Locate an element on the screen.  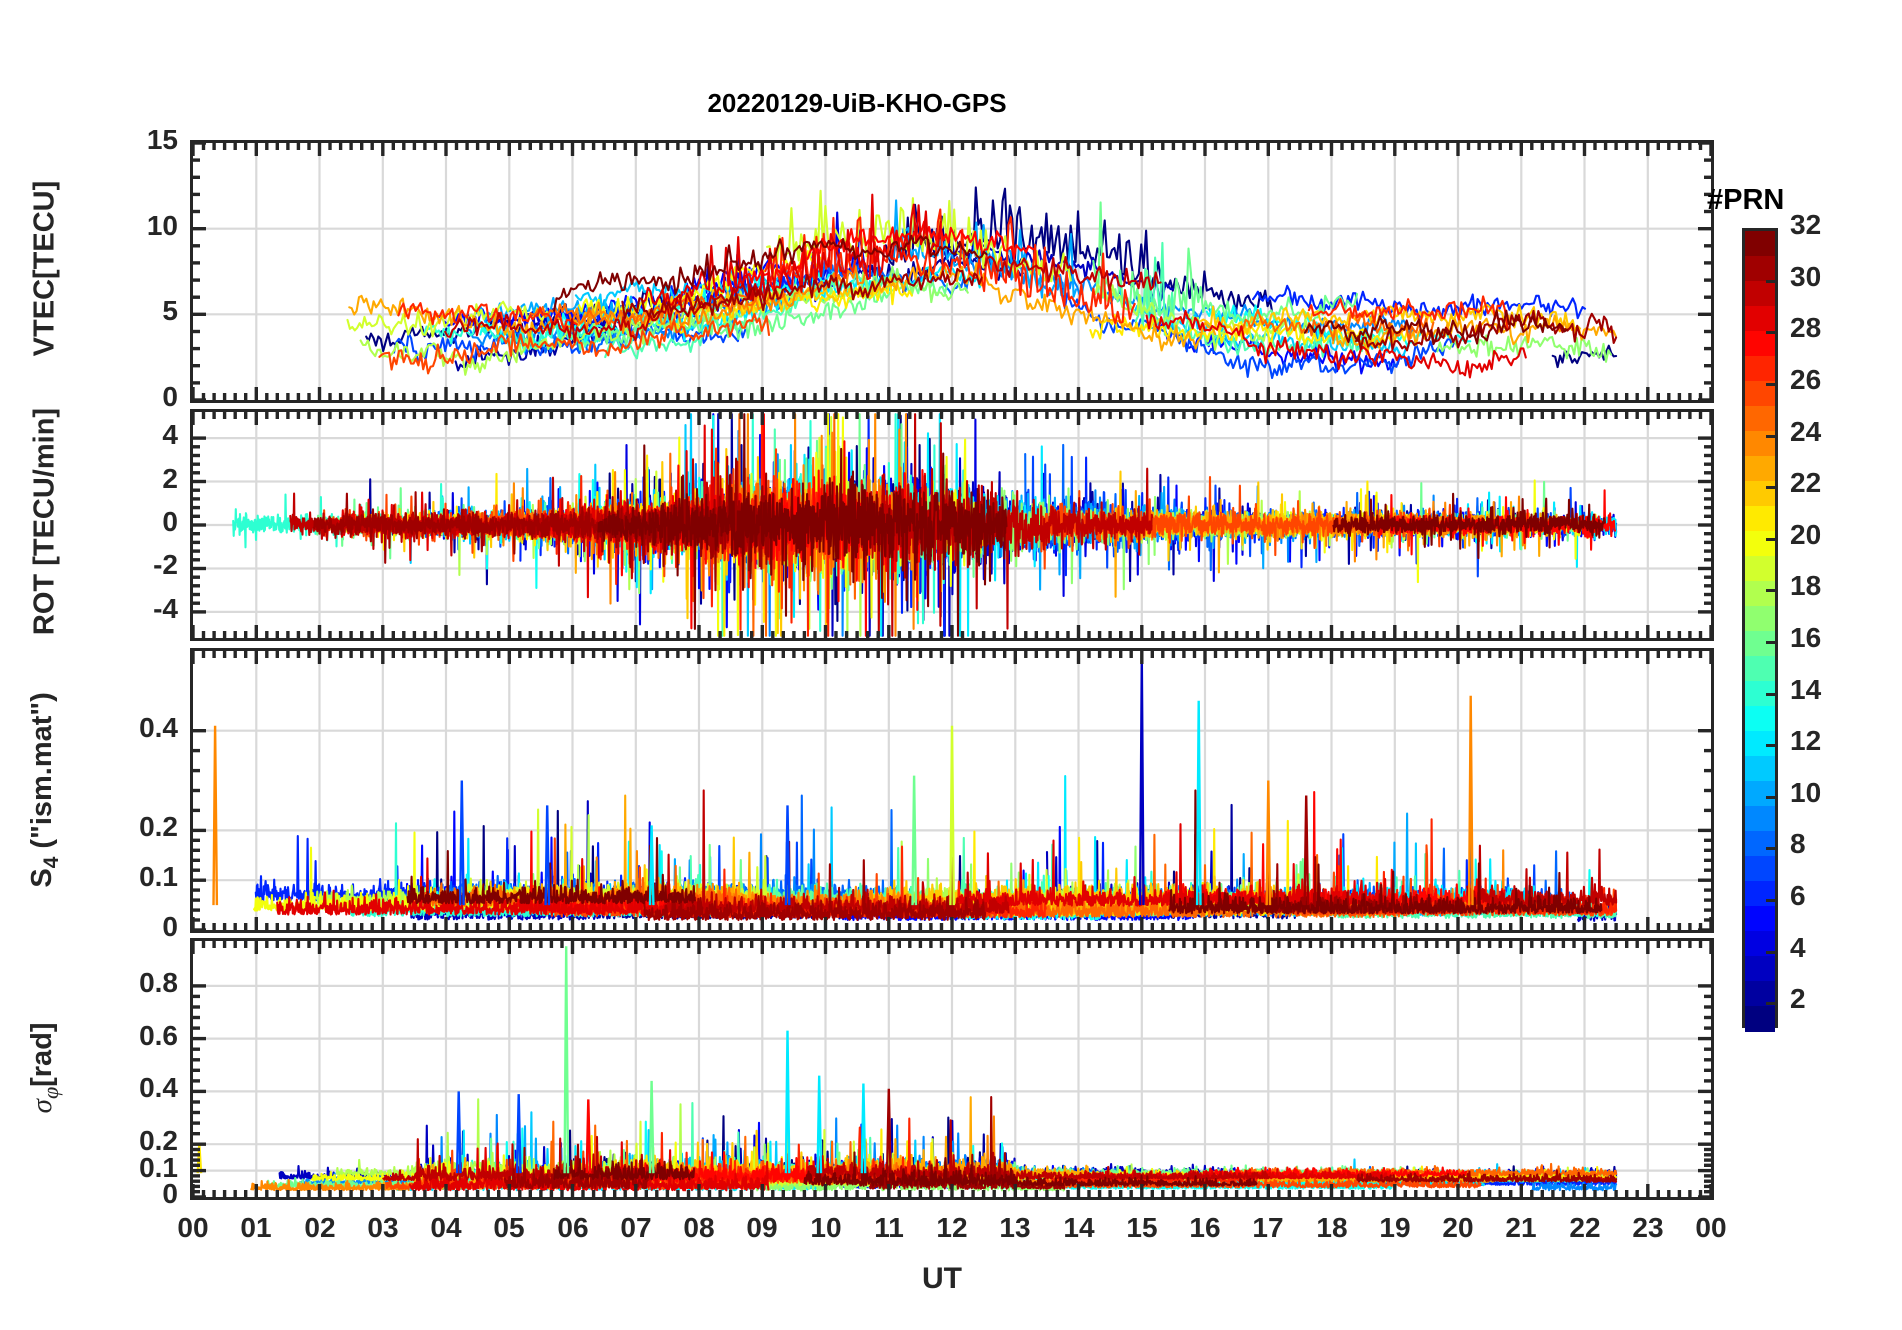
figure-title: 20220129-UiB-KHO-GPS is located at coordinates (857, 103).